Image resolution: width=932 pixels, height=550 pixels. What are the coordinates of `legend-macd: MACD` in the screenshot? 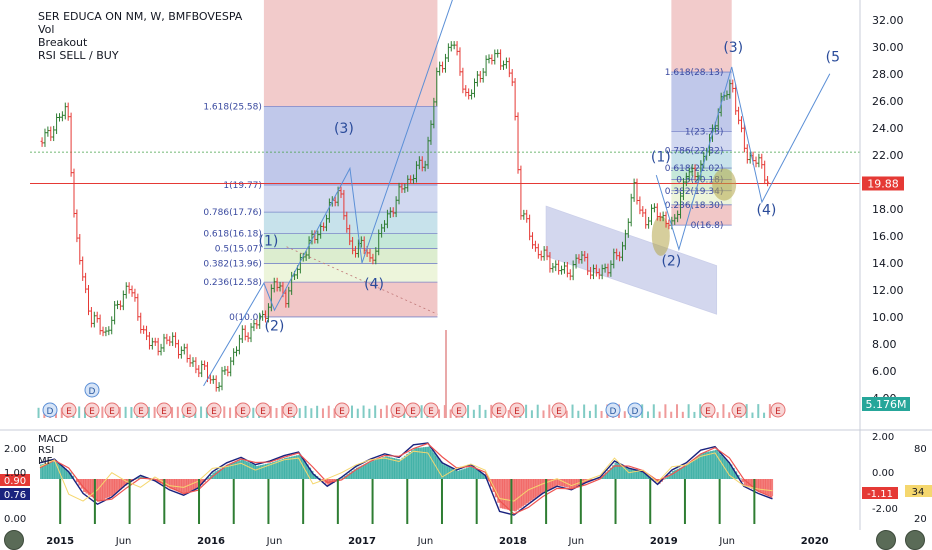 It's located at (53, 439).